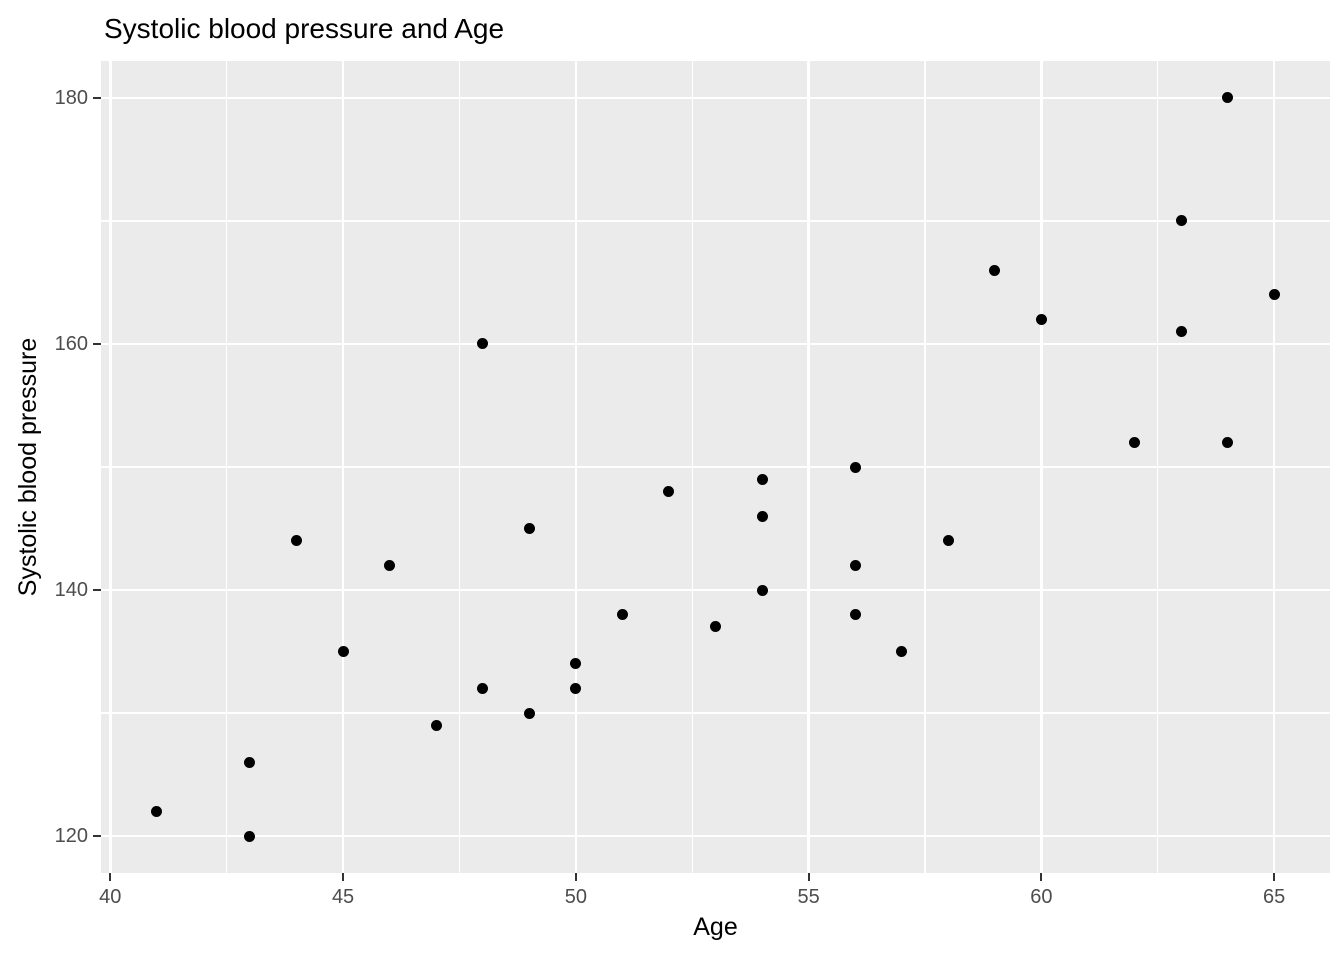 The height and width of the screenshot is (960, 1344). I want to click on x-axis-tick-label: 60, so click(1041, 897).